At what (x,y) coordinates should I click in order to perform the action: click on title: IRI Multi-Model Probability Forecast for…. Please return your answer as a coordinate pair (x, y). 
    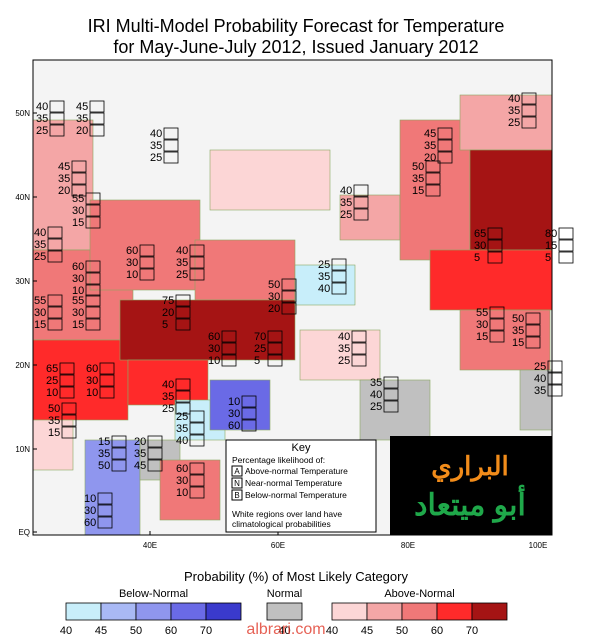
    Looking at the image, I should click on (296, 26).